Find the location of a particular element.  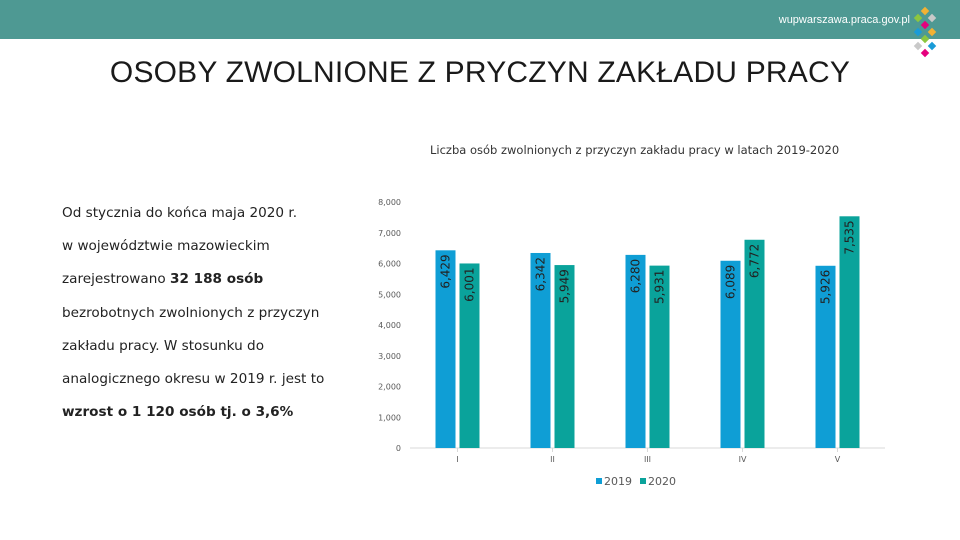

page-title: OSOBY ZWOLNIONE Z PRYCZYN ZAKŁADU PRACY is located at coordinates (480, 72).